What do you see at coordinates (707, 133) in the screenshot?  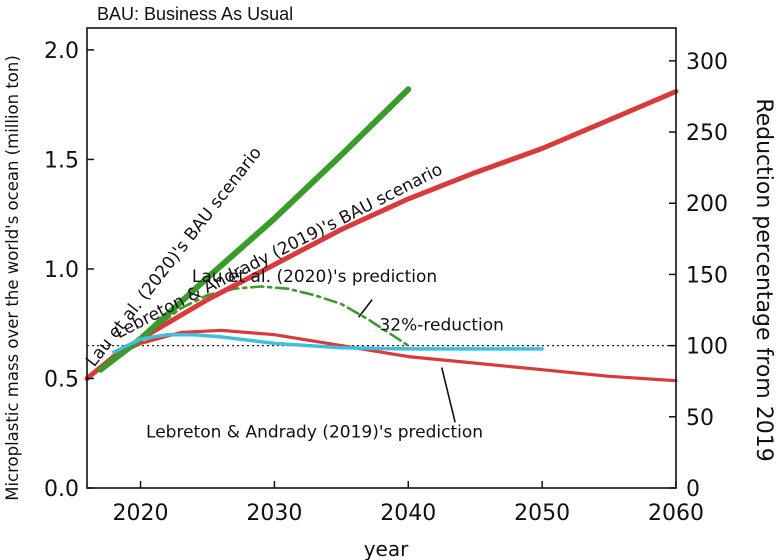 I see `y2-tick-label-250: 250` at bounding box center [707, 133].